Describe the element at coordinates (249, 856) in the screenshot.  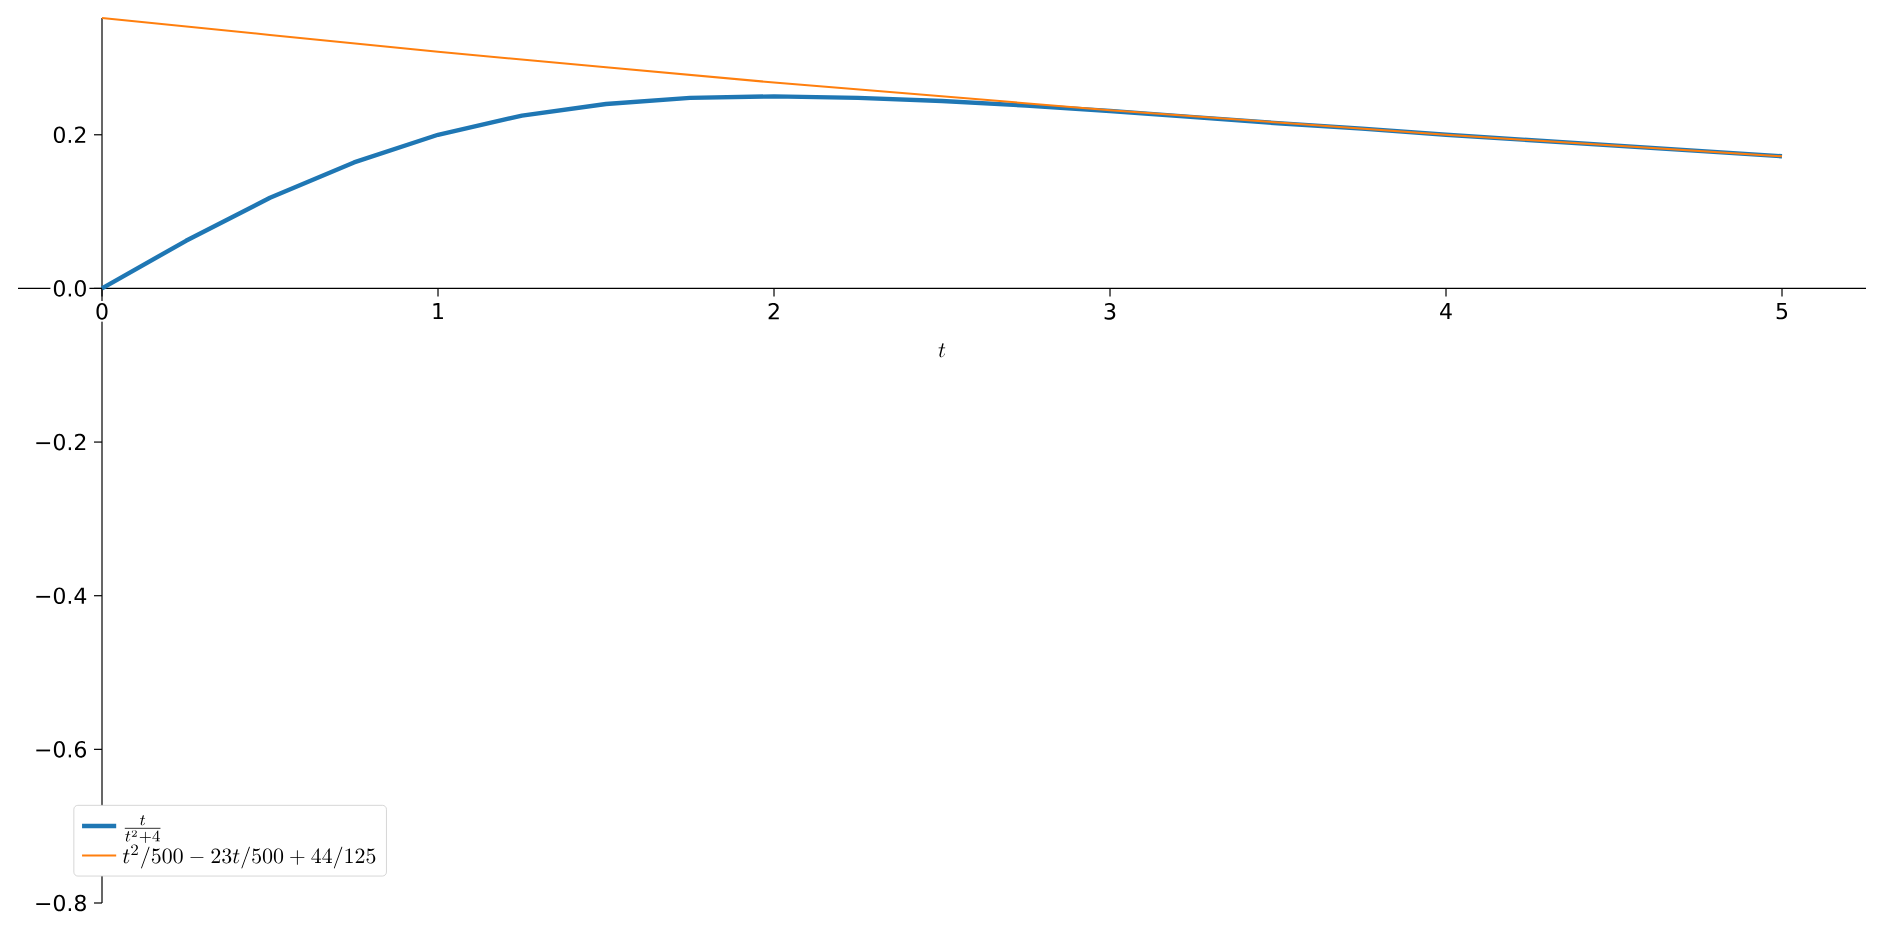
I see `legend-label: $t^{2}/500 - 23 t/500 + 44/125$` at that location.